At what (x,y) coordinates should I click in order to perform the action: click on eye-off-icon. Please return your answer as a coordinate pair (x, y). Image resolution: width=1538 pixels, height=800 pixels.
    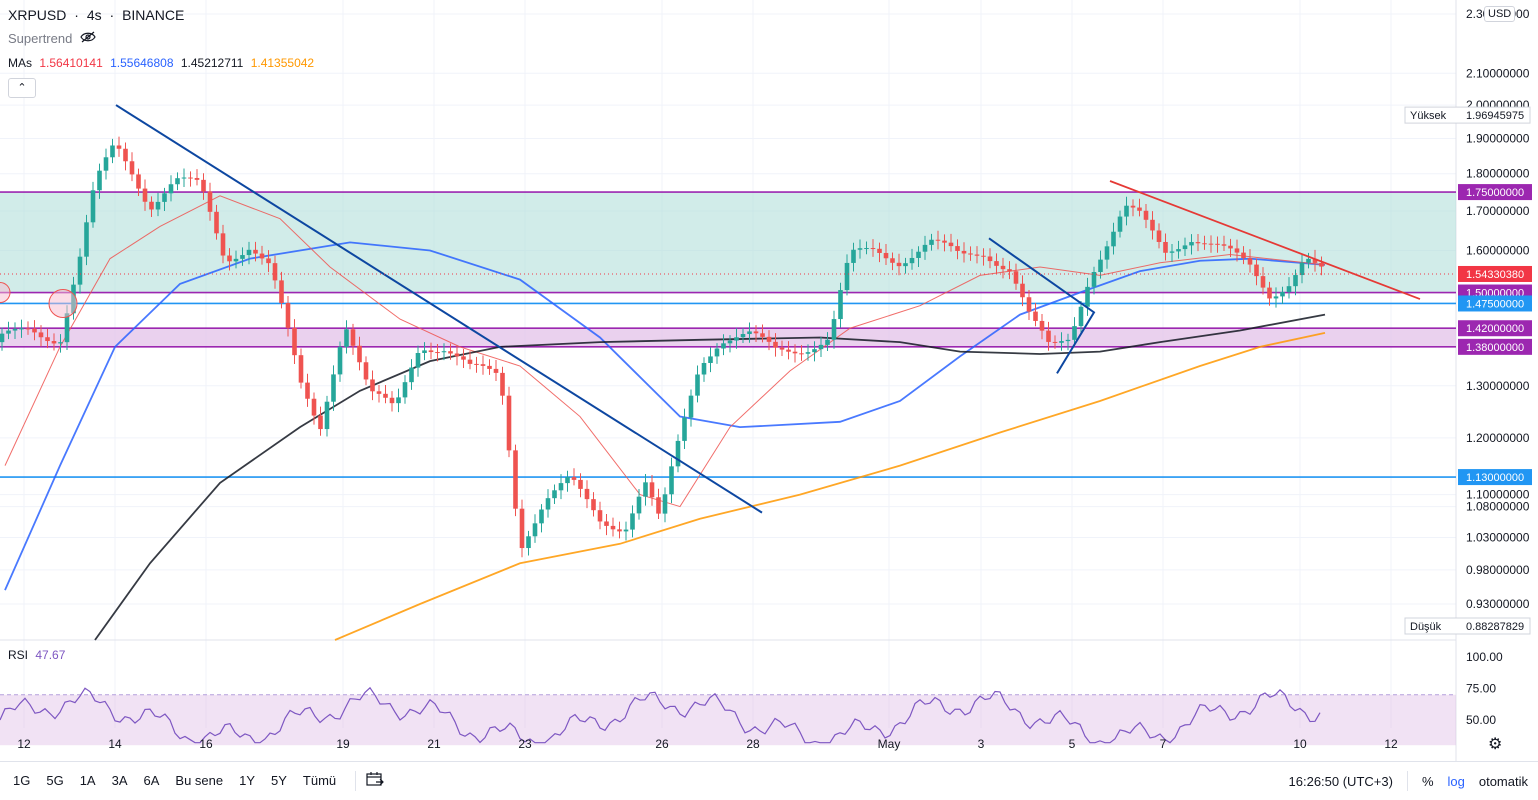
    Looking at the image, I should click on (88, 38).